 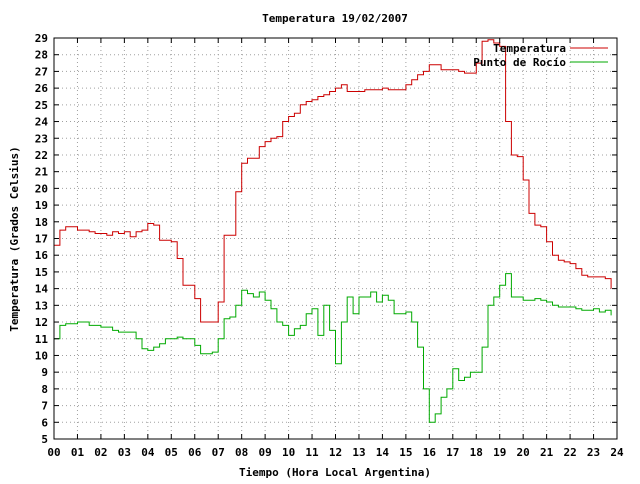 What do you see at coordinates (519, 62) in the screenshot?
I see `legend-label: Punto de Rocío` at bounding box center [519, 62].